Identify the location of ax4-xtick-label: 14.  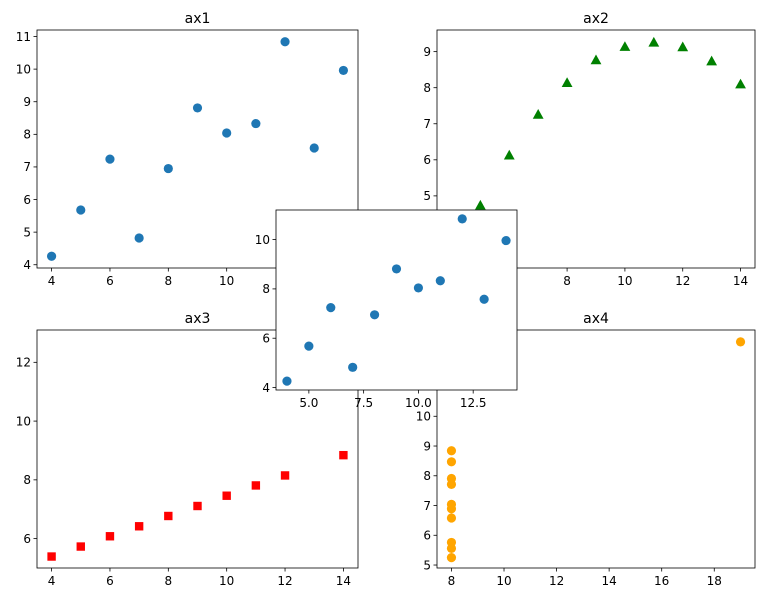
(608, 581).